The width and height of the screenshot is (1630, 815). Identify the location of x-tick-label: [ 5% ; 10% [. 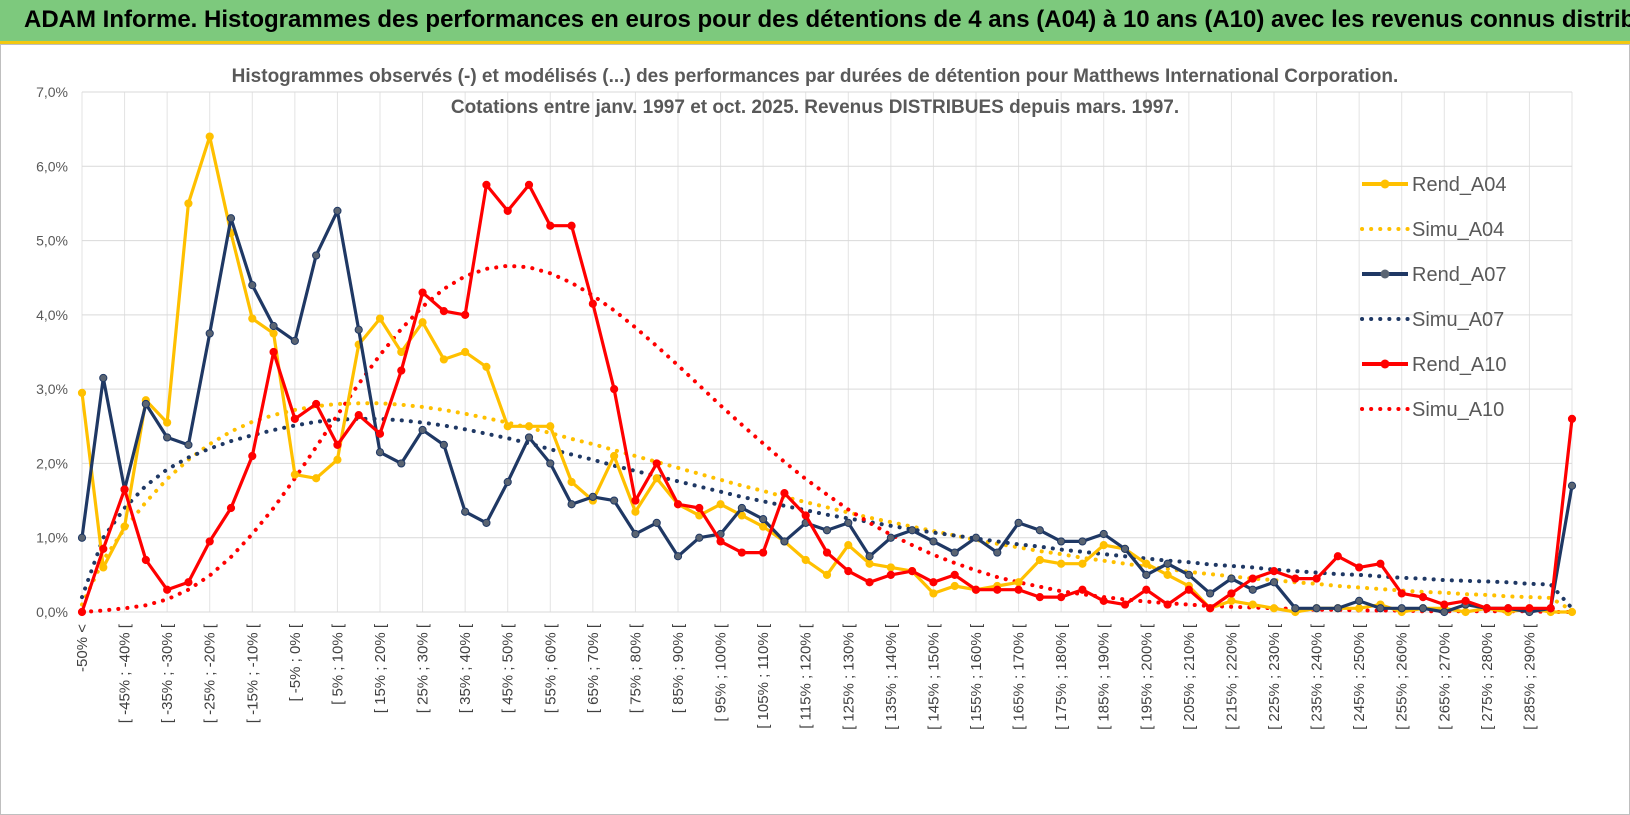
(337, 664).